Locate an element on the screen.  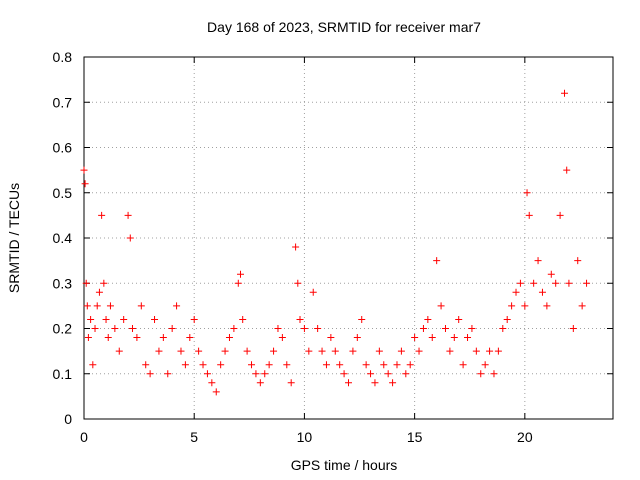
x-tick-label: 5 is located at coordinates (194, 437).